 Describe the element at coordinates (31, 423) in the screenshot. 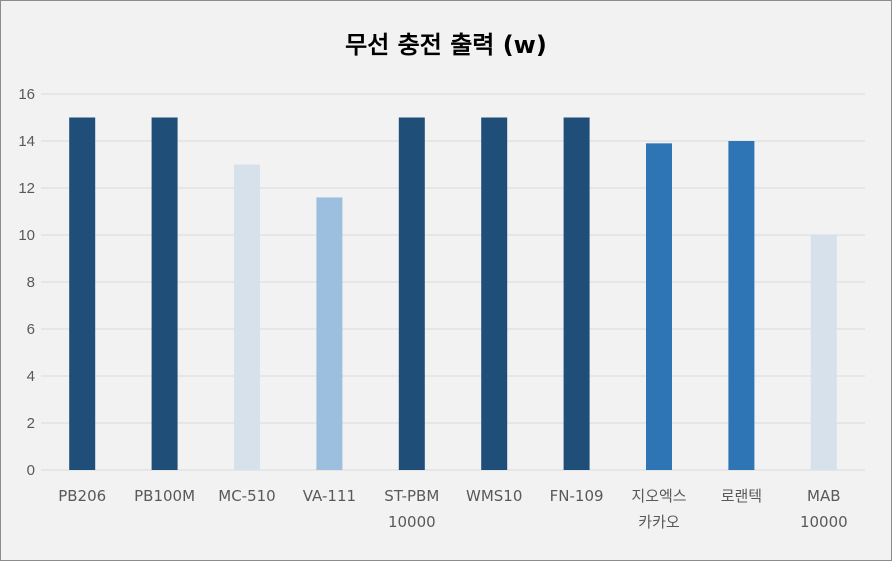

I see `y-tick-label: 2` at that location.